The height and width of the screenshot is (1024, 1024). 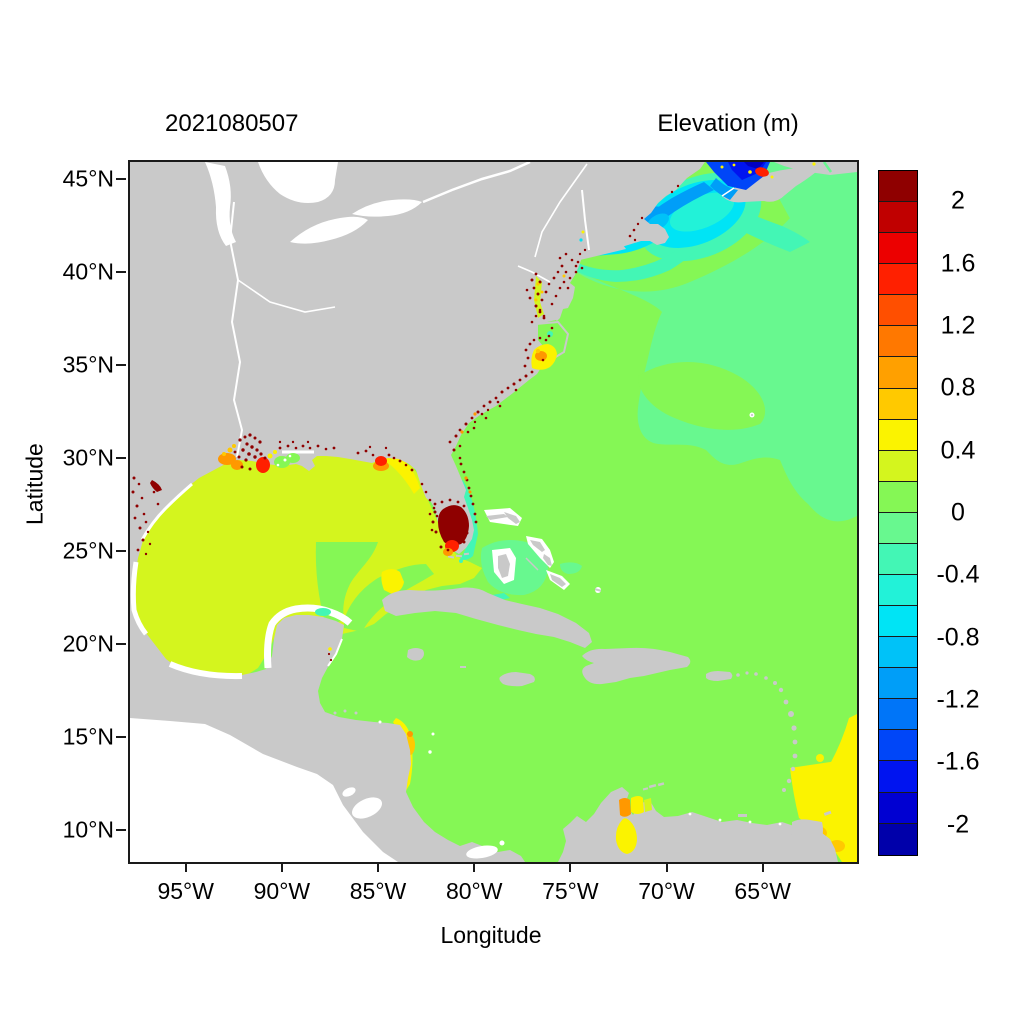 What do you see at coordinates (88, 736) in the screenshot?
I see `y-tick-label: 15°N` at bounding box center [88, 736].